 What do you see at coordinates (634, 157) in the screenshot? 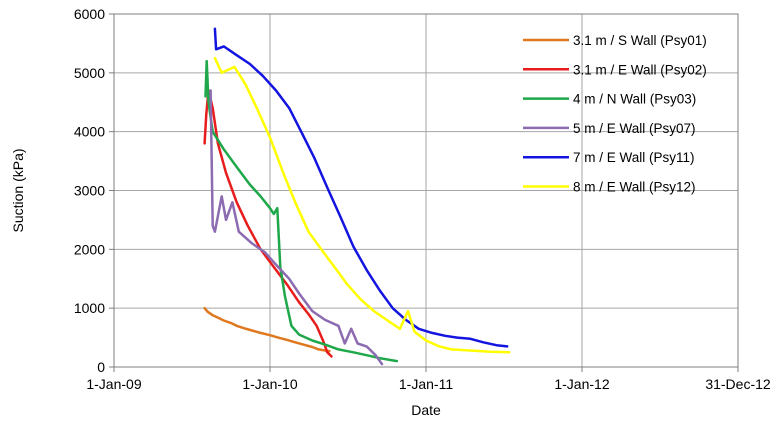
I see `legend-label-psy11: 7 m / E Wall (Psy11)` at bounding box center [634, 157].